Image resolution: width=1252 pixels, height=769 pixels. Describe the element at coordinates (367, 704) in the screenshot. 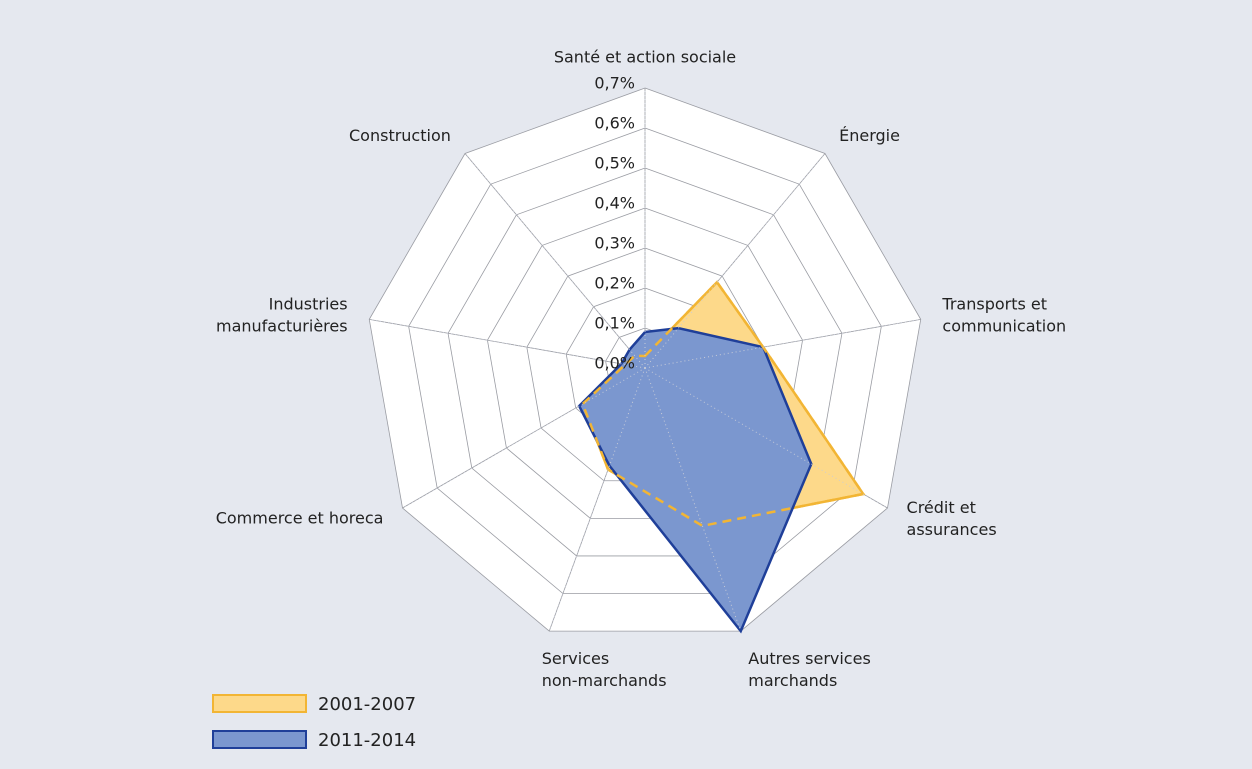

I see `legend-label: 2001-2007` at that location.